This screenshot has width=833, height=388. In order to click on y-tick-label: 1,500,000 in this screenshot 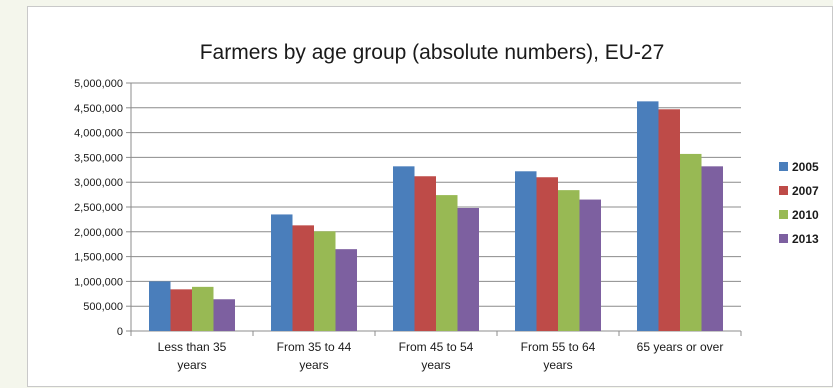, I will do `click(98, 258)`.